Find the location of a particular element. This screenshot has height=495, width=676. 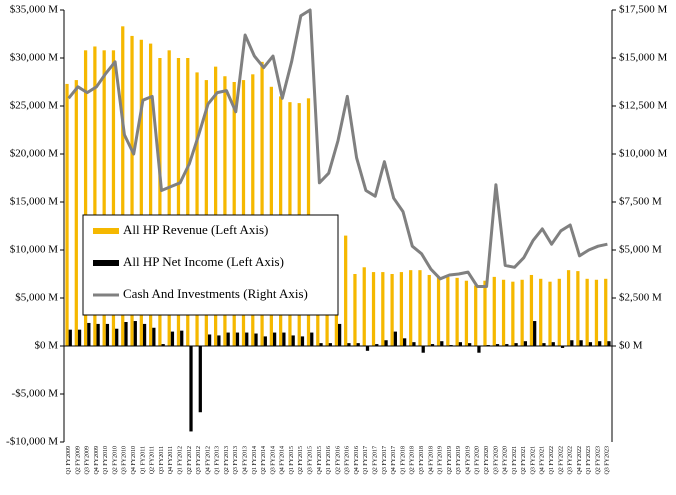

y-tick-label: -$10,000 M is located at coordinates (32, 442).